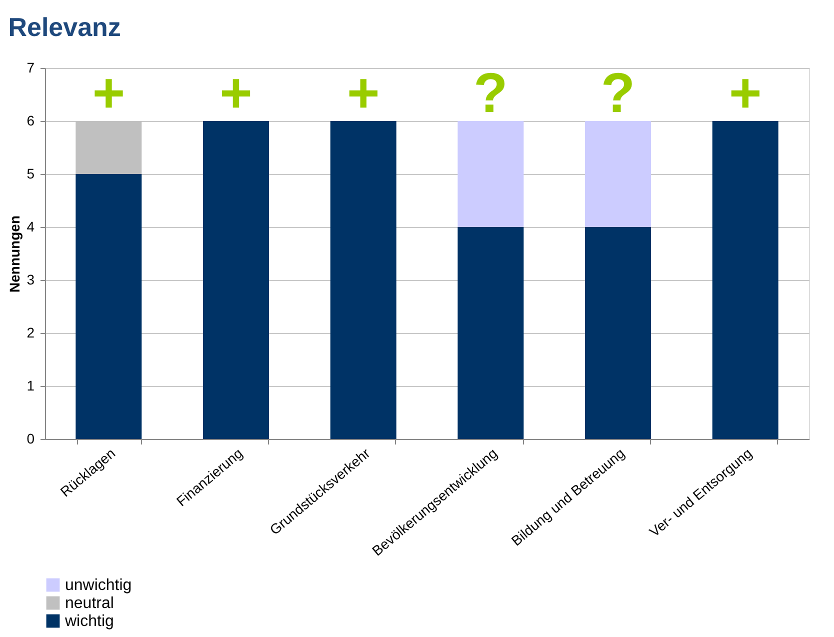 This screenshot has height=637, width=834. Describe the element at coordinates (64, 27) in the screenshot. I see `chart-title: Relevanz` at that location.